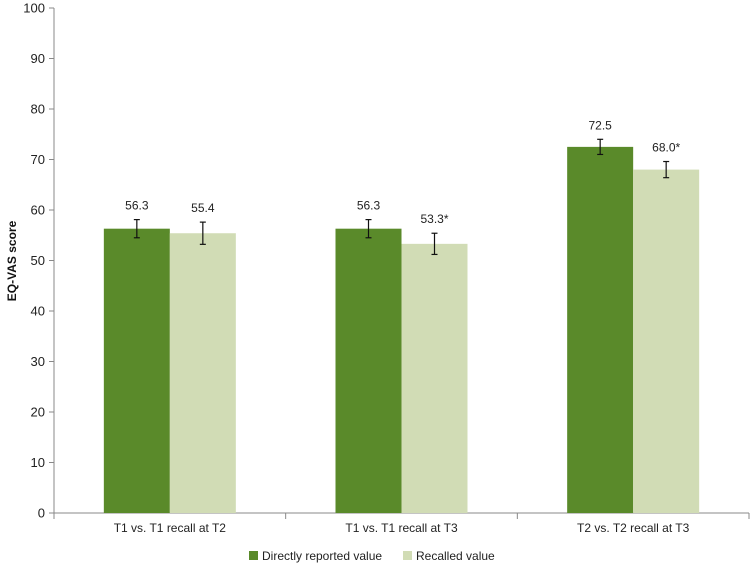 This screenshot has height=569, width=751. Describe the element at coordinates (600, 125) in the screenshot. I see `data-label: 72.5` at that location.